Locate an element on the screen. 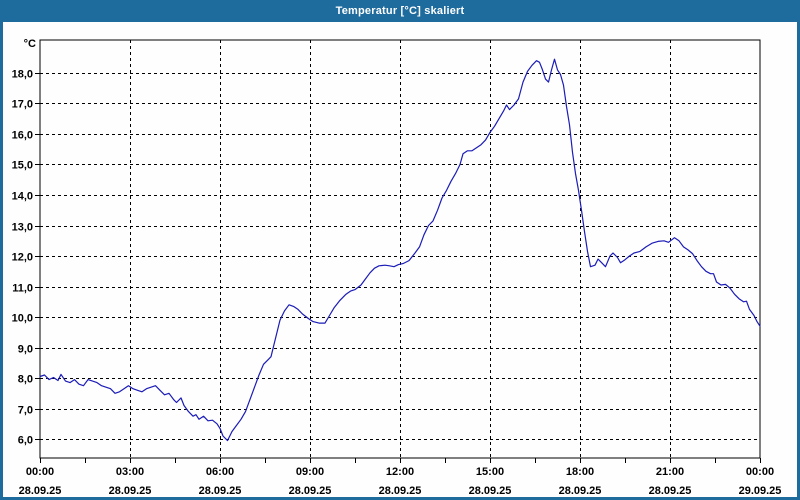 The image size is (800, 500). y-tick-label: 6,0 is located at coordinates (25, 441).